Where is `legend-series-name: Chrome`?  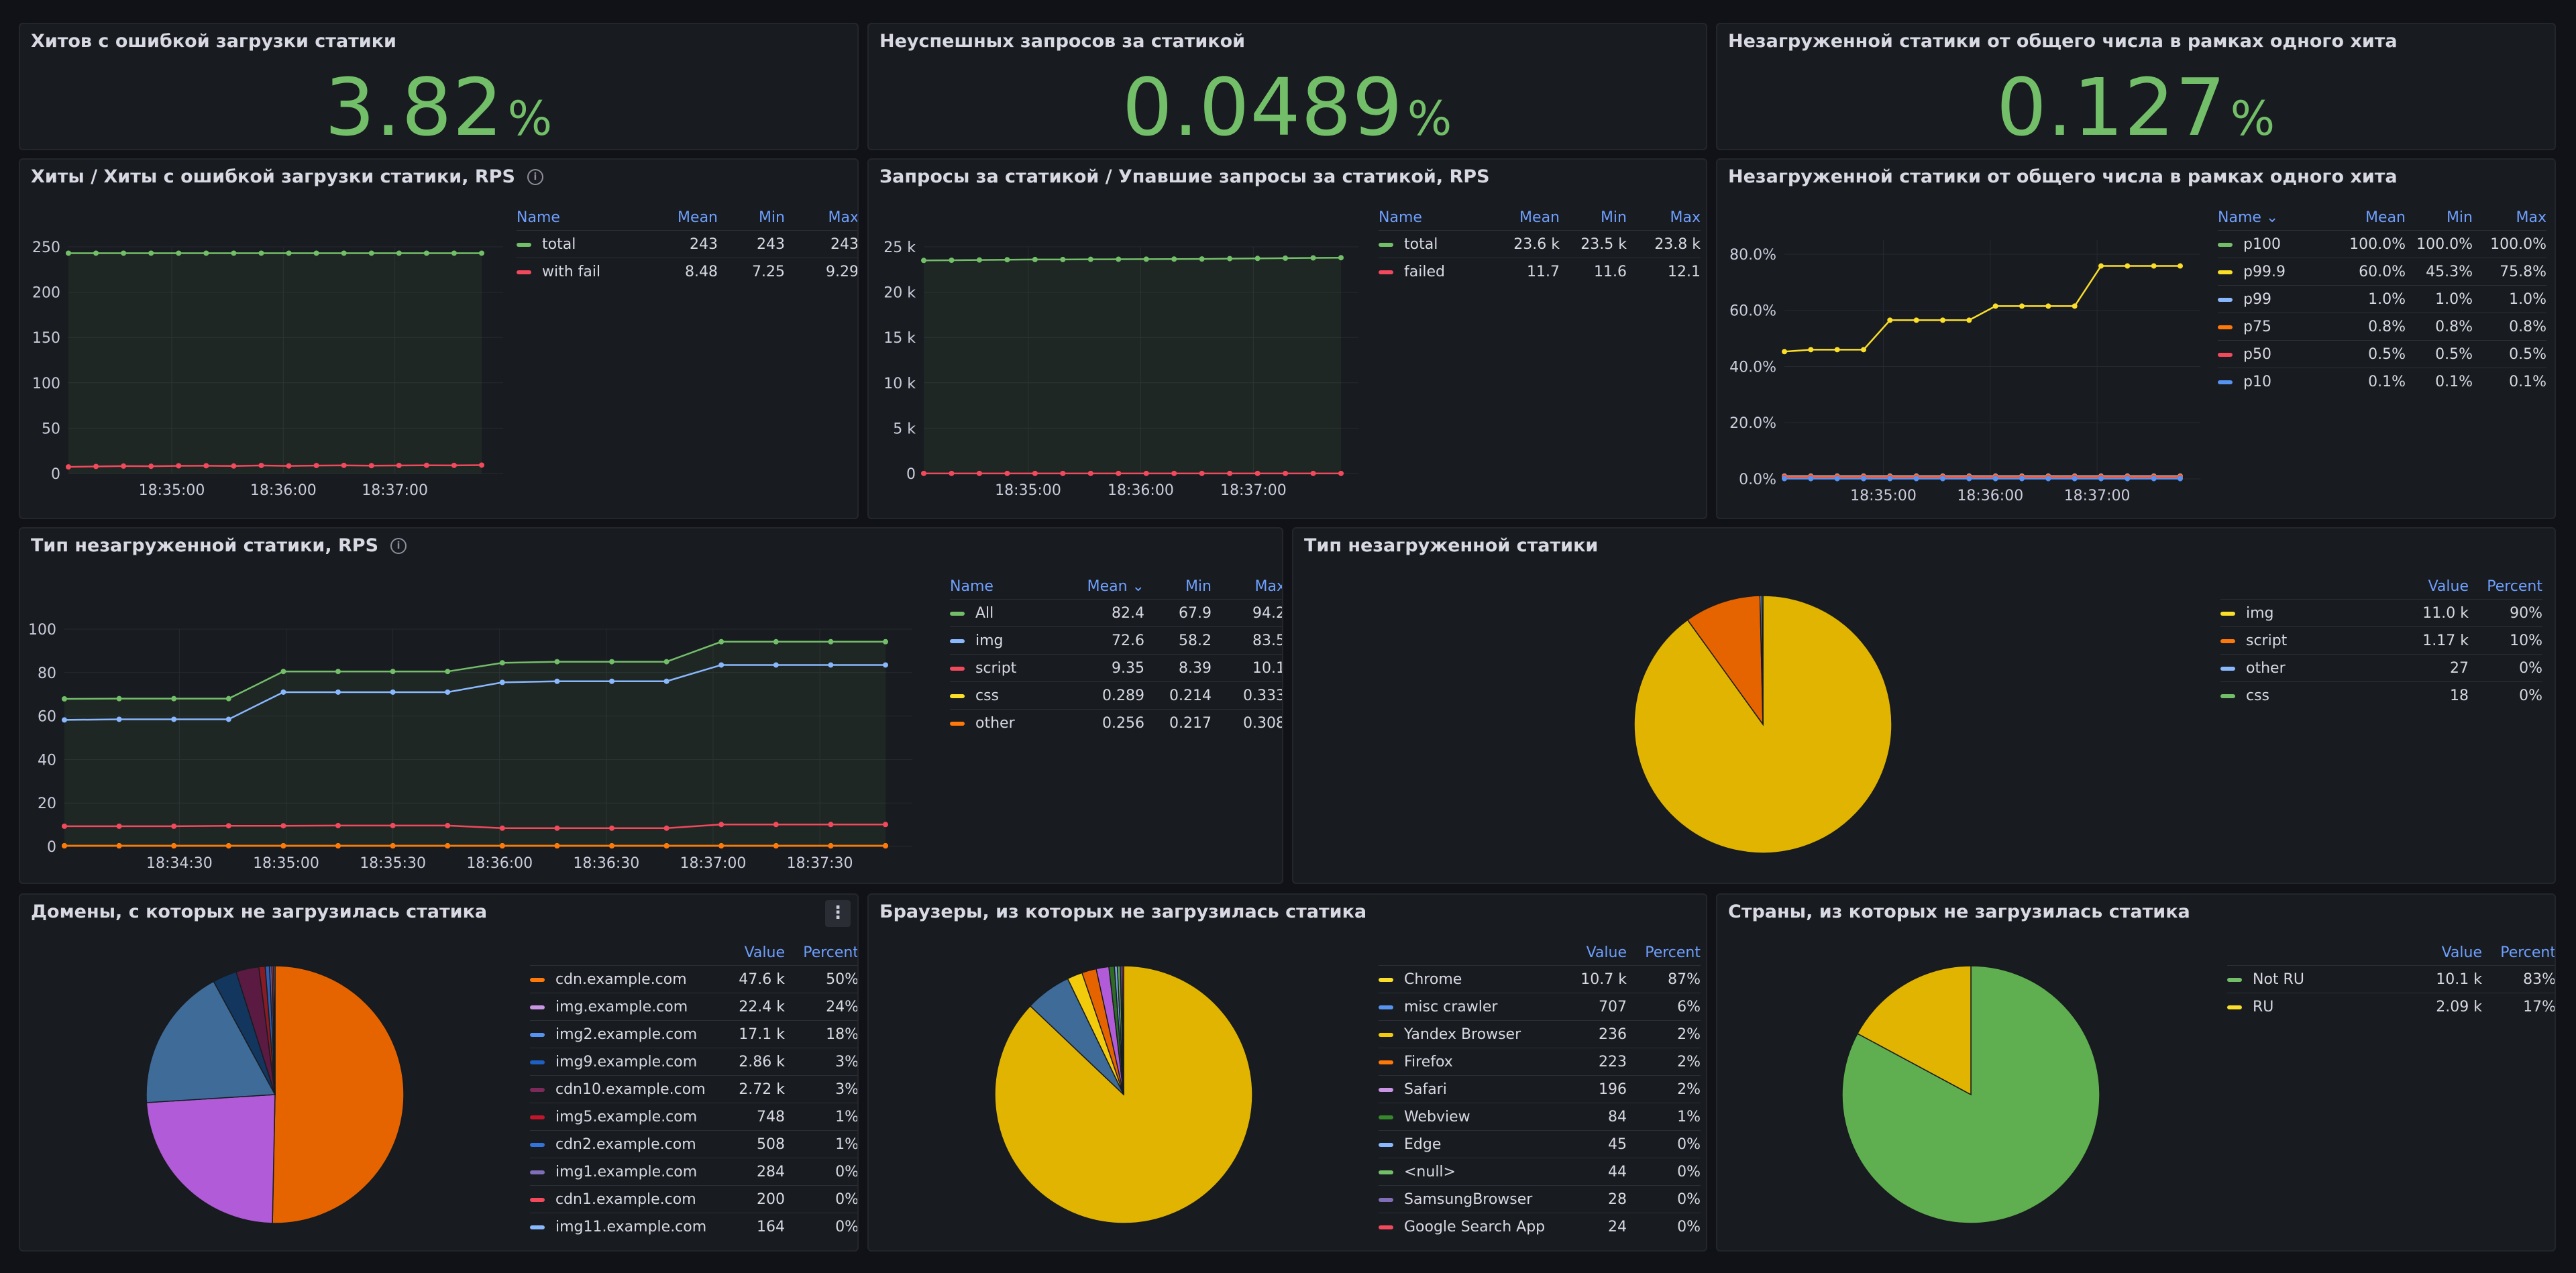
legend-series-name: Chrome is located at coordinates (1469, 979).